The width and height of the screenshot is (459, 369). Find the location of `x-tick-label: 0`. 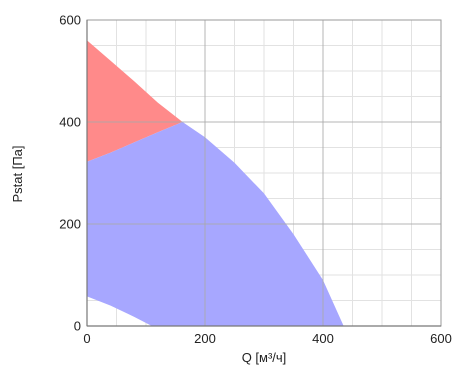

x-tick-label: 0 is located at coordinates (86, 338).